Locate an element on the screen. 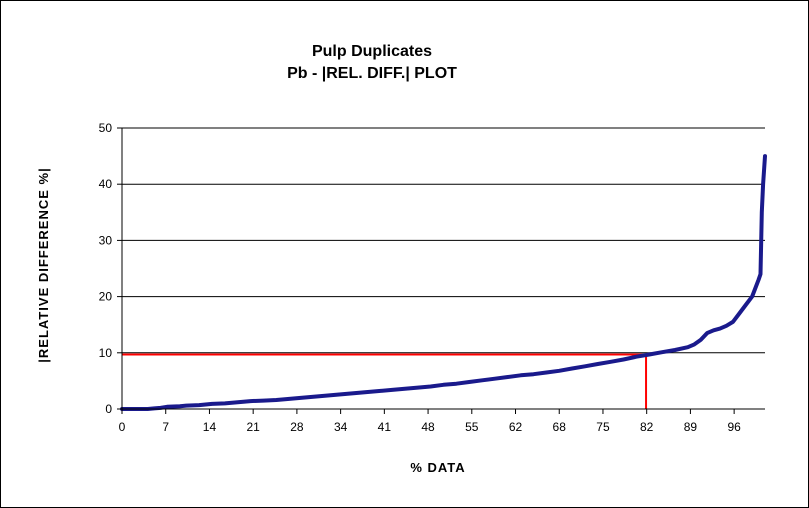 Image resolution: width=809 pixels, height=508 pixels. x-tick-48: 48 is located at coordinates (428, 427).